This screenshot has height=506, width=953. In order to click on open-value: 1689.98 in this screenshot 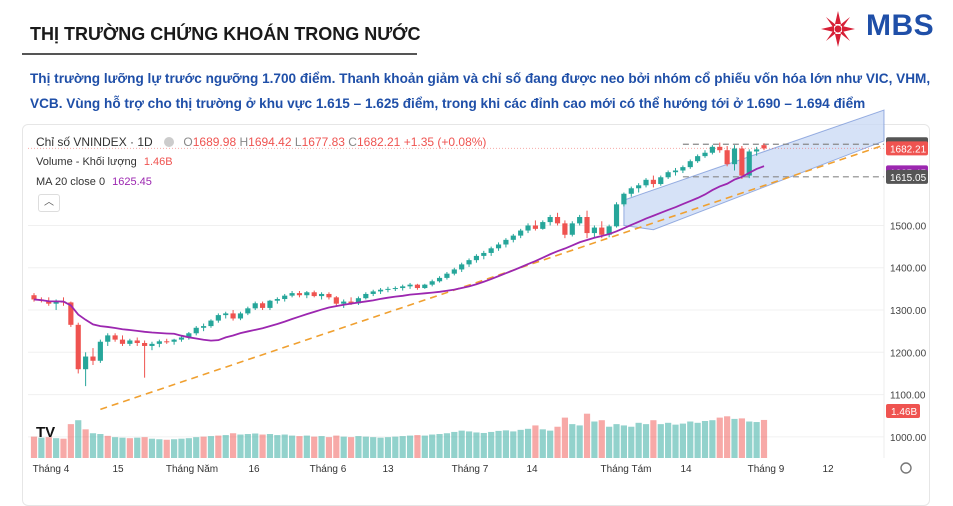, I will do `click(214, 142)`.